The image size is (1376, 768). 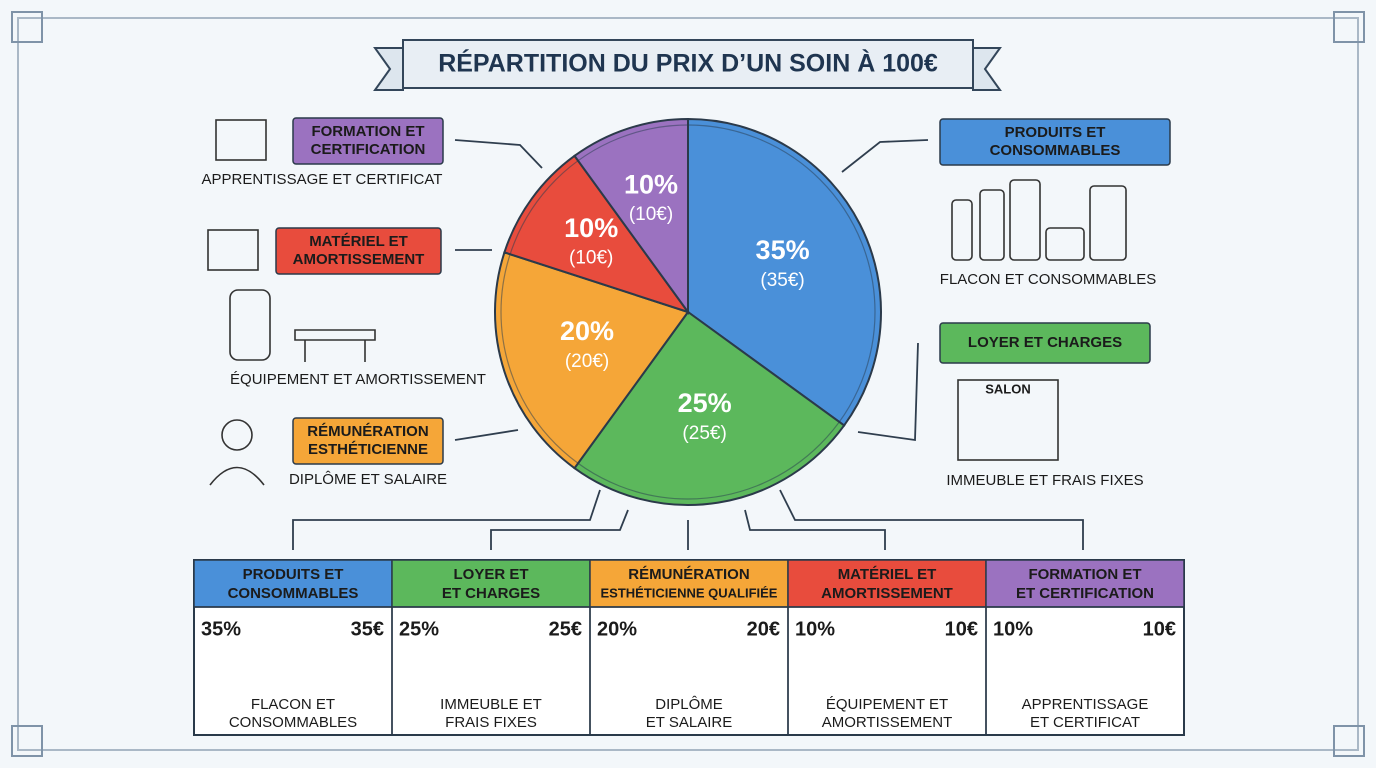 I want to click on table-header-label: PRODUITS ET, so click(x=293, y=574).